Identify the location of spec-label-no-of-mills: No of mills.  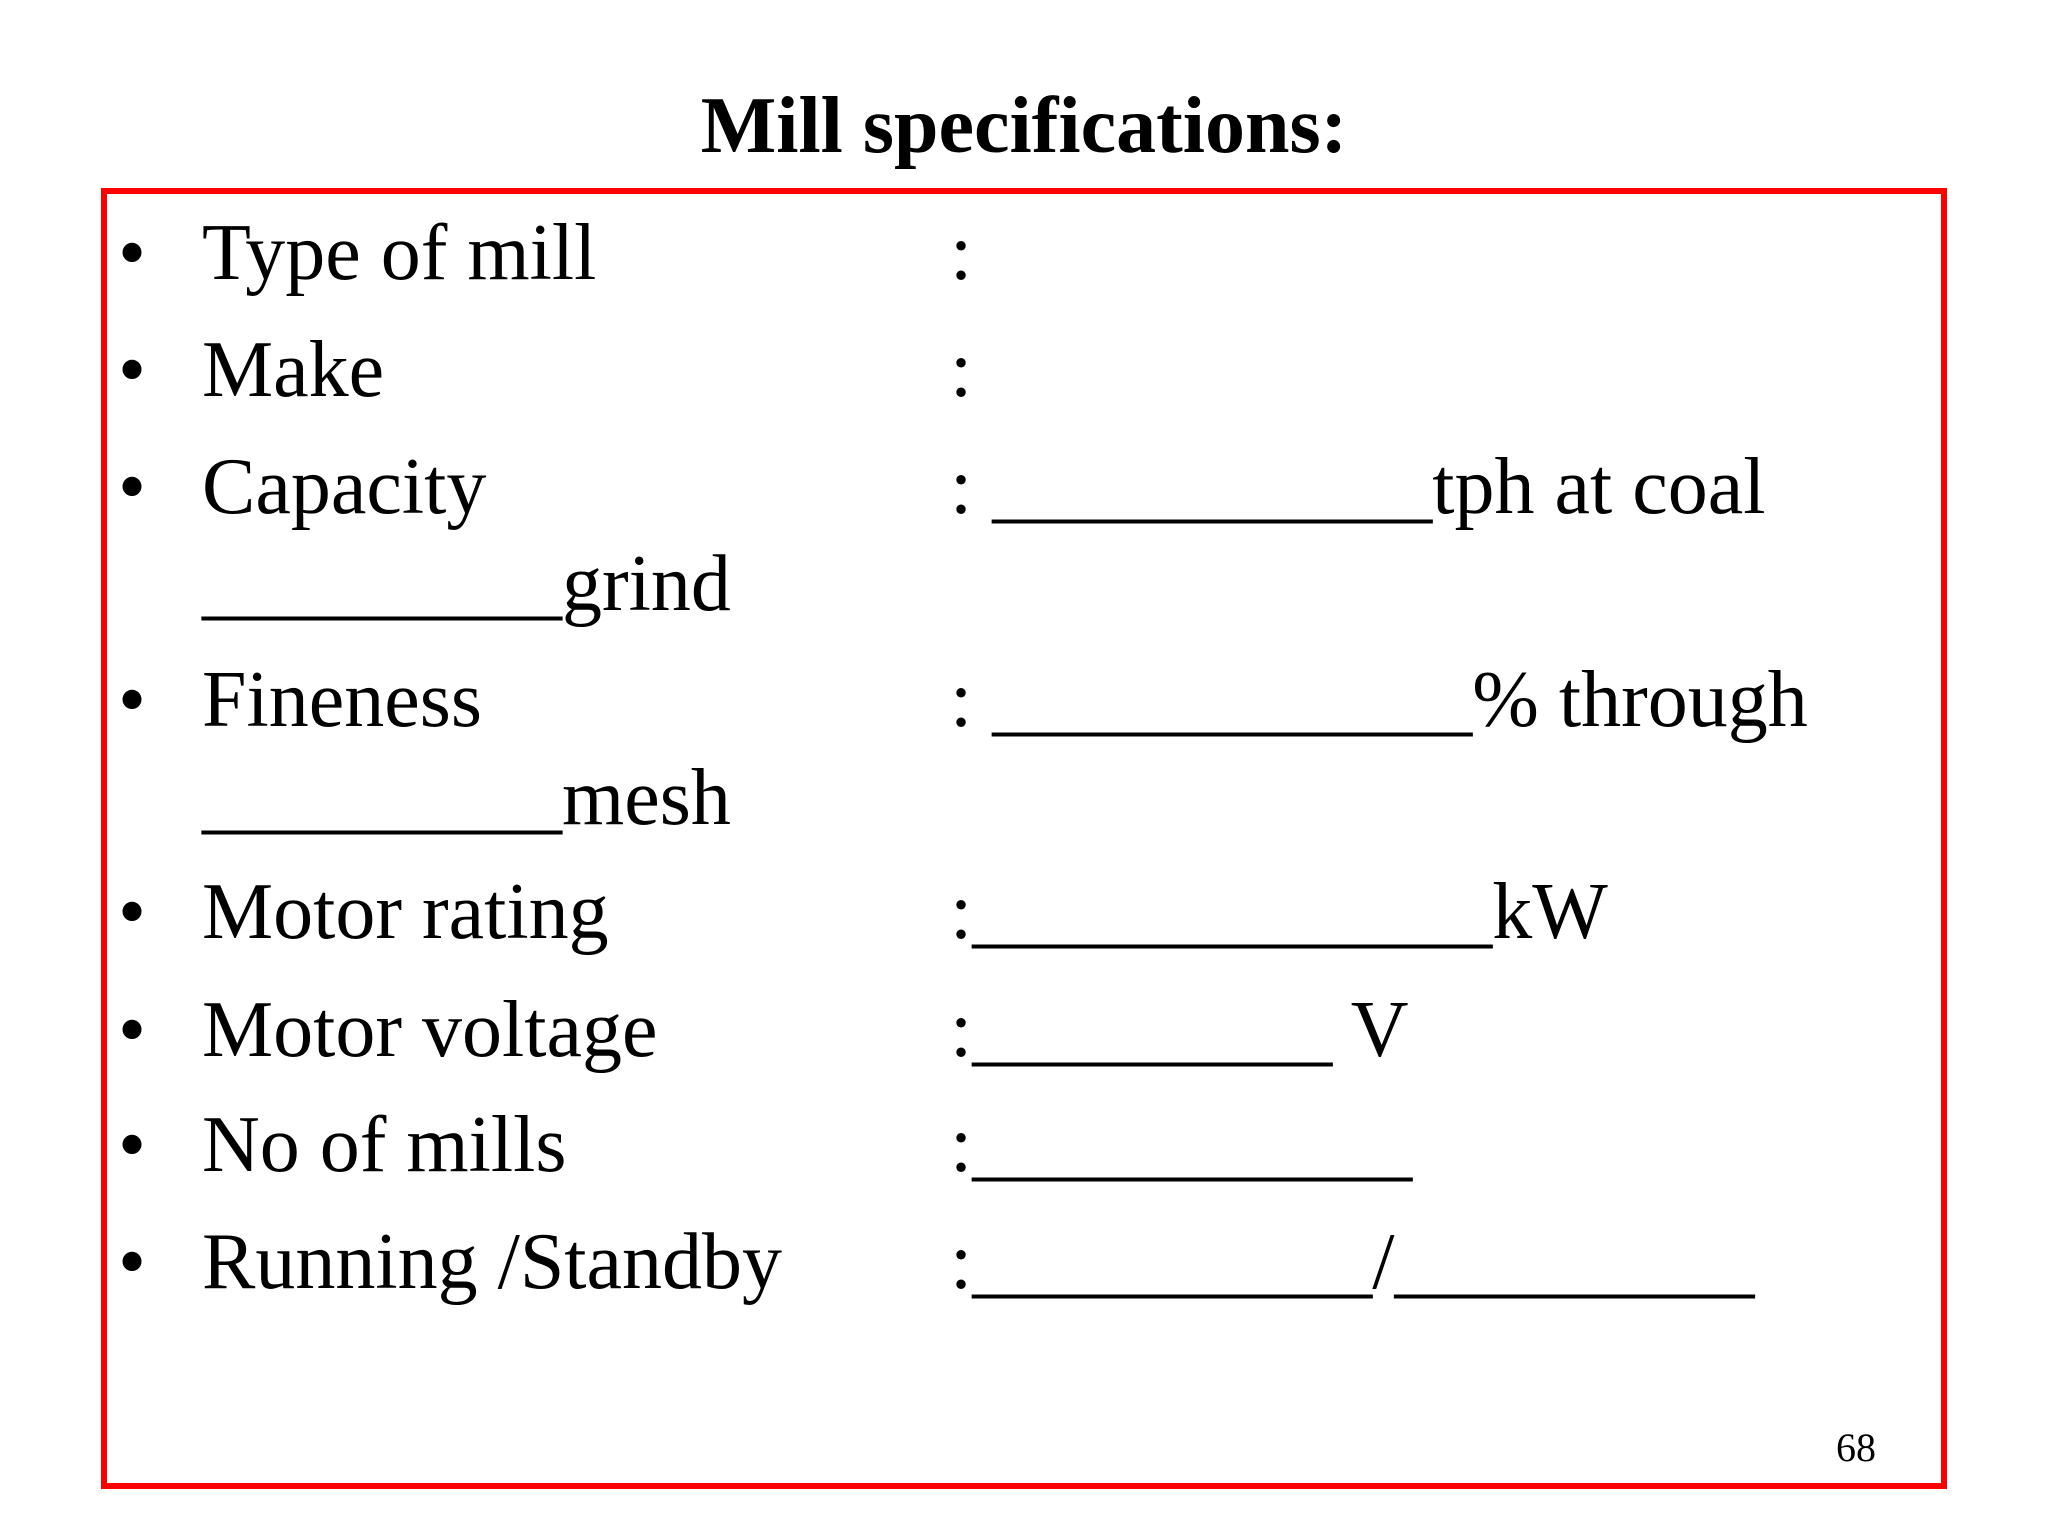
(384, 1145).